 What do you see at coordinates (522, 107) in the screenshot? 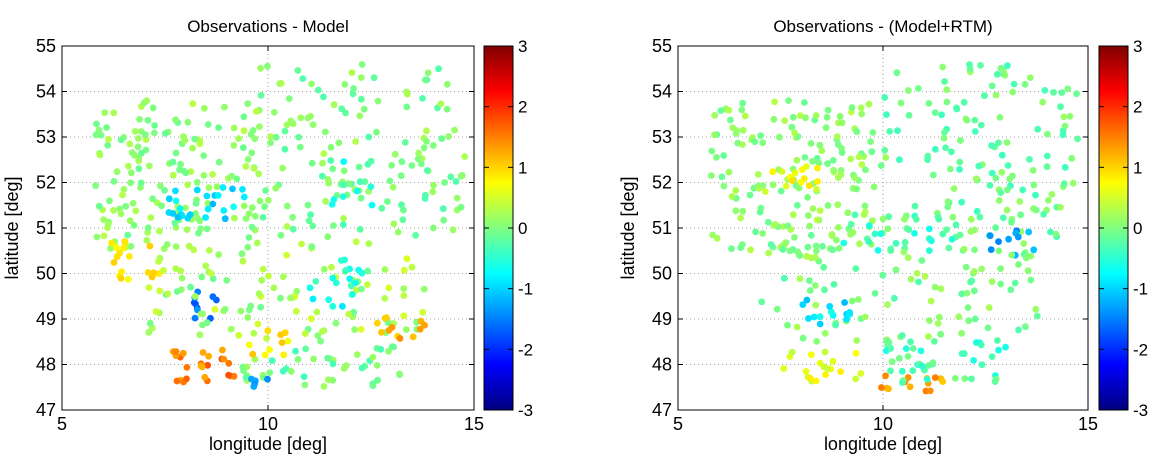
I see `colorbar-tick-label: 2` at bounding box center [522, 107].